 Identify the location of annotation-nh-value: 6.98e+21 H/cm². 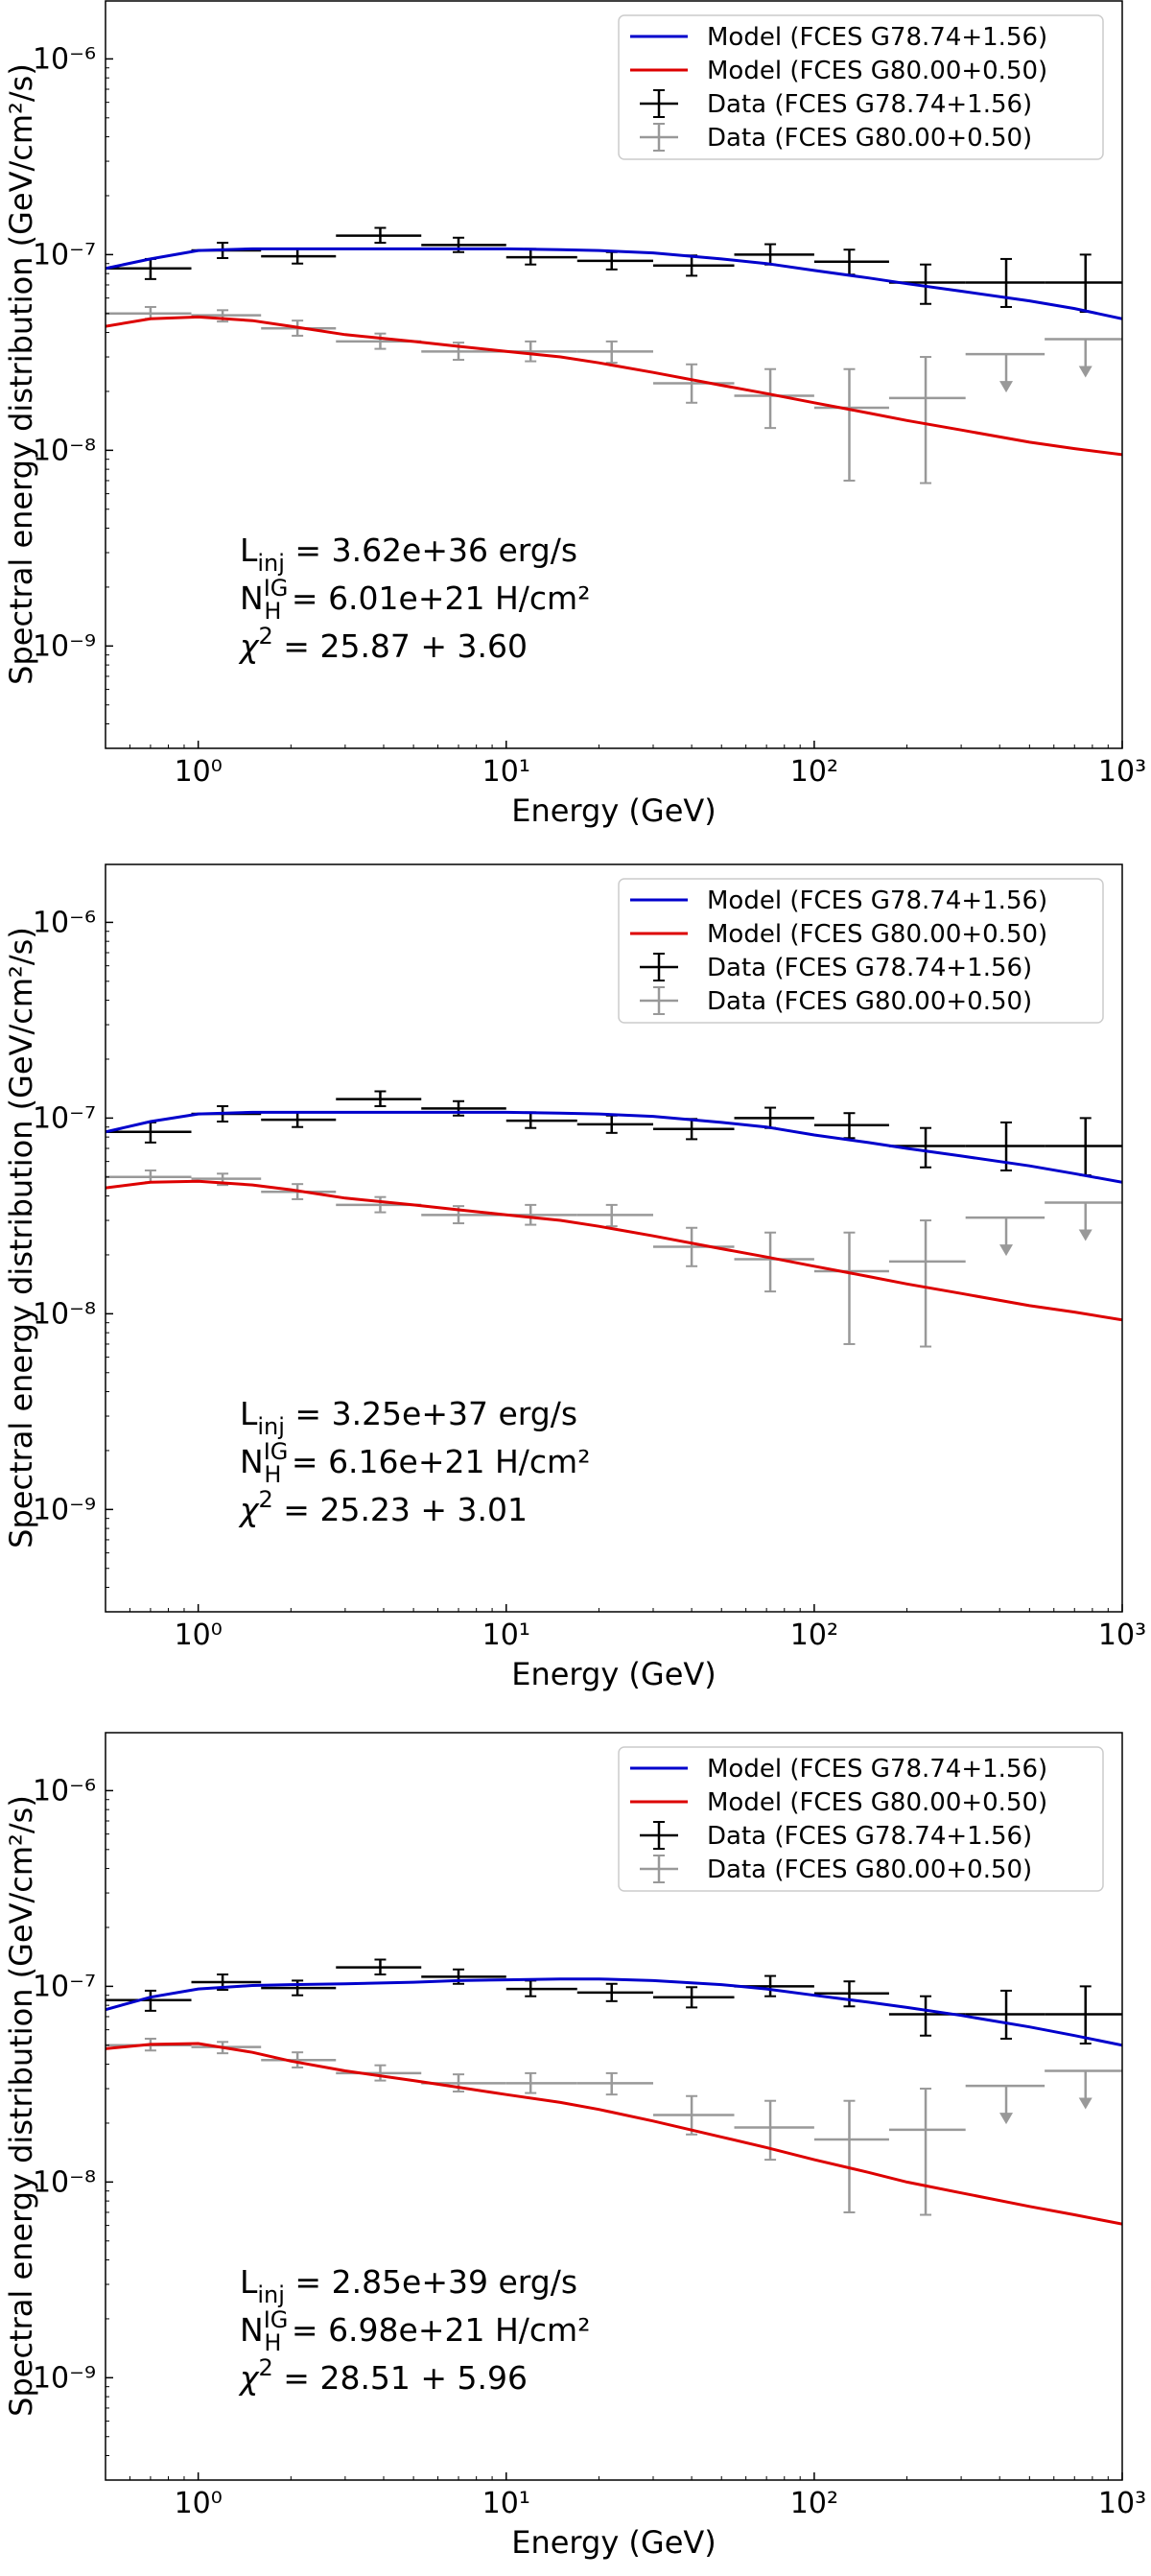
(459, 2330).